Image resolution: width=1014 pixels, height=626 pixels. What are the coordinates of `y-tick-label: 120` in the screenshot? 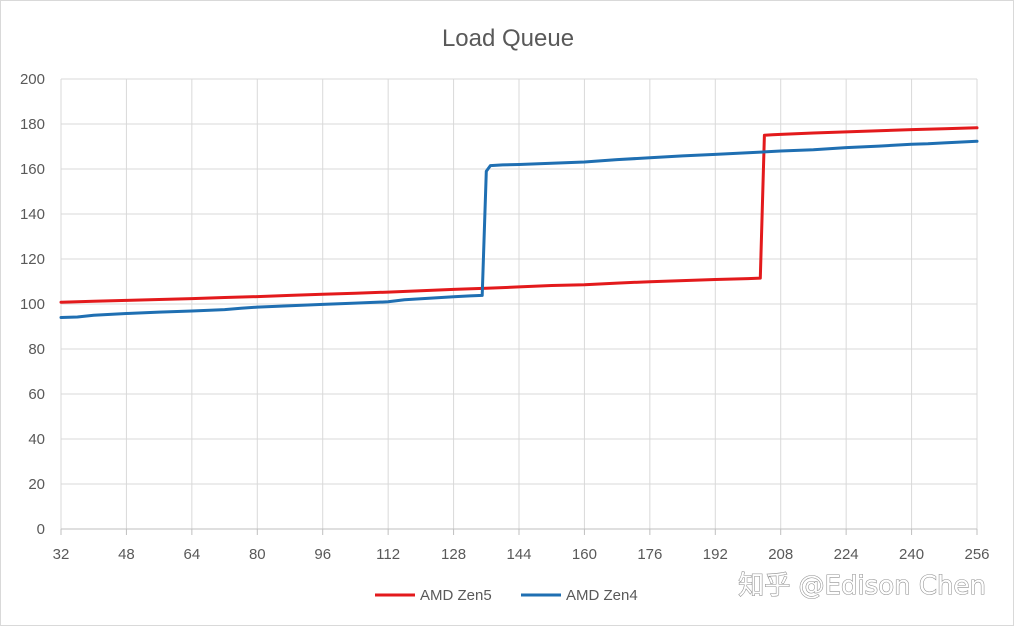 It's located at (32, 259).